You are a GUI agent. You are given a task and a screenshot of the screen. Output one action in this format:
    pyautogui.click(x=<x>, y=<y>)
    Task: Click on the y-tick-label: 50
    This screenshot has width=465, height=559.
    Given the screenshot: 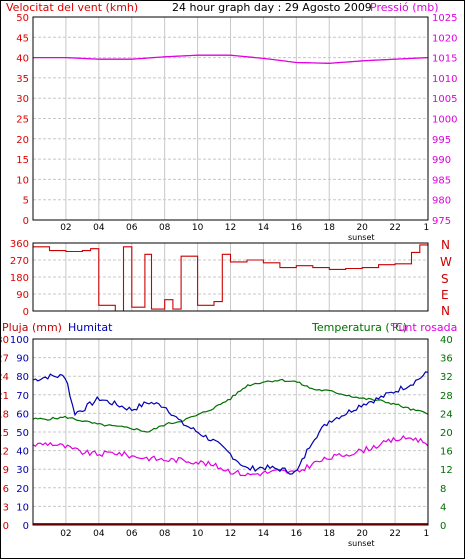 What is the action you would take?
    pyautogui.click(x=22, y=433)
    